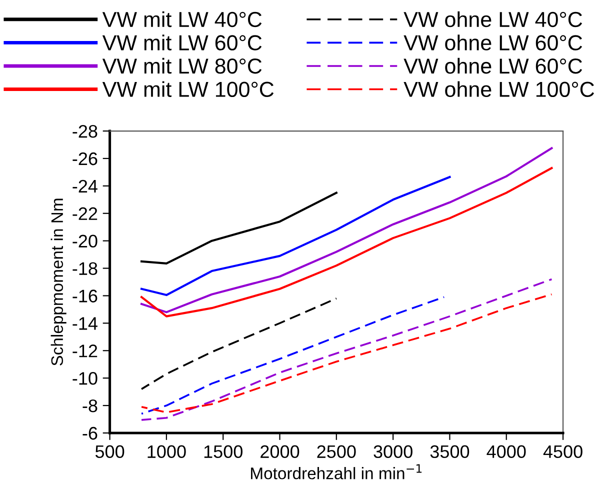  What do you see at coordinates (85, 131) in the screenshot?
I see `y-tick-label: -28` at bounding box center [85, 131].